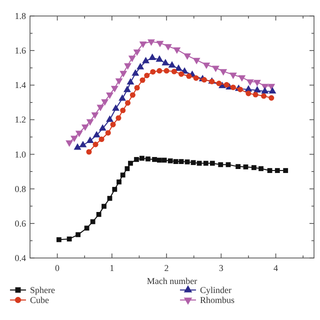 The height and width of the screenshot is (320, 320). I want to click on y-tick-label: 1.2, so click(20, 119).